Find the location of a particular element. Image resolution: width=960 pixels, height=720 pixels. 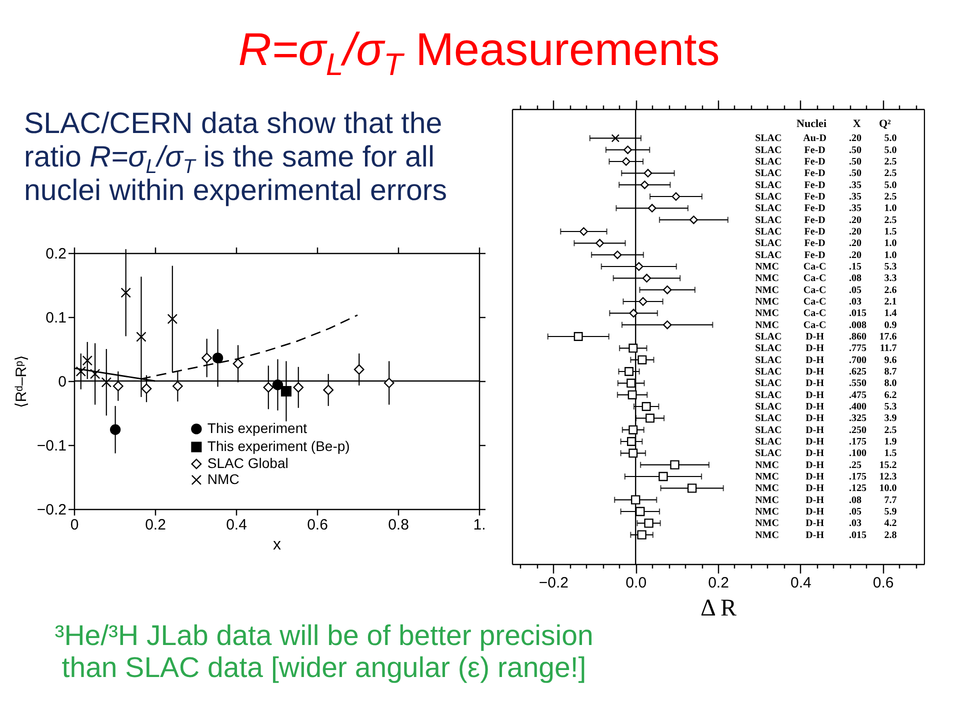

category-label: SLAC D-H .175 1.9 is located at coordinates (826, 442).